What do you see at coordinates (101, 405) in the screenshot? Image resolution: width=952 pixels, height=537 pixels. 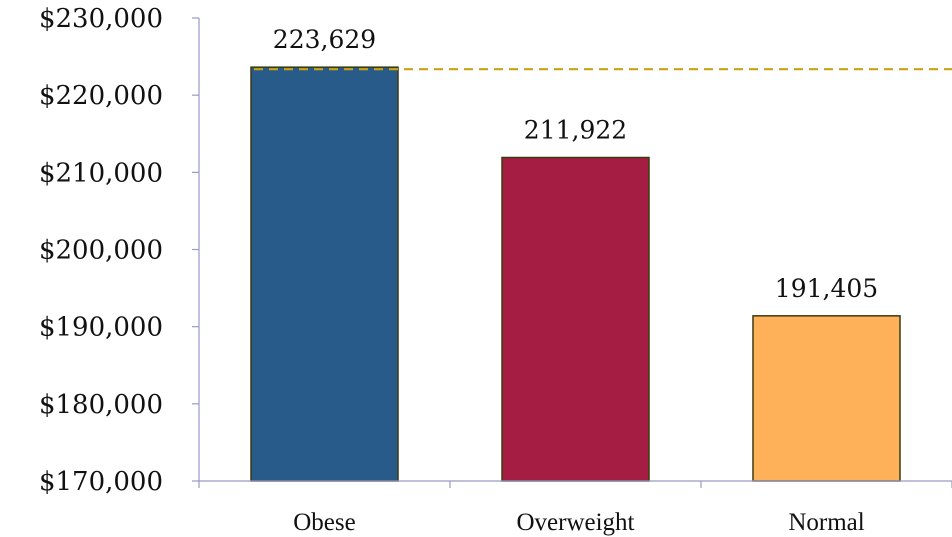 I see `y-tick-label: $180,000` at bounding box center [101, 405].